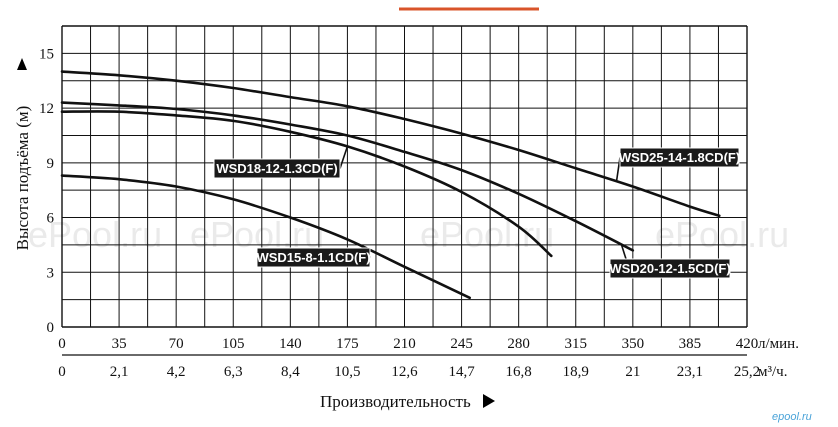  What do you see at coordinates (690, 372) in the screenshot?
I see `x2-tick-label: 23,1` at bounding box center [690, 372].